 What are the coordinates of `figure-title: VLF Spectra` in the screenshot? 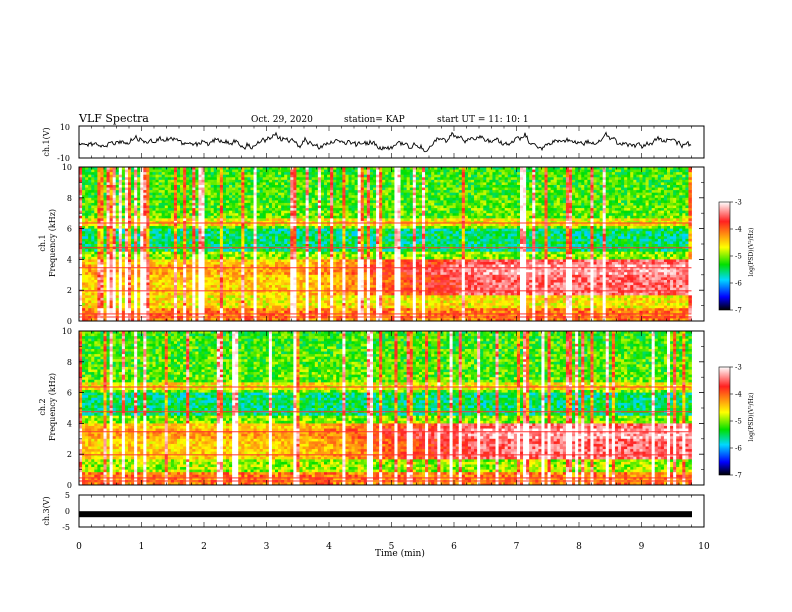 It's located at (114, 118).